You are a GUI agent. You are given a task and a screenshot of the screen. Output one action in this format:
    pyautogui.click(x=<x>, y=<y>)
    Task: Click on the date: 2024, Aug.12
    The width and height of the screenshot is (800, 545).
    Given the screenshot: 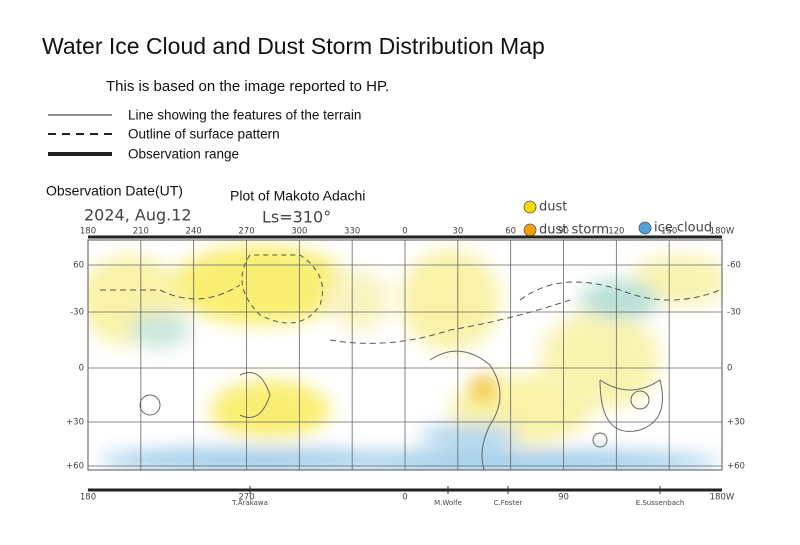 What is the action you would take?
    pyautogui.click(x=138, y=215)
    